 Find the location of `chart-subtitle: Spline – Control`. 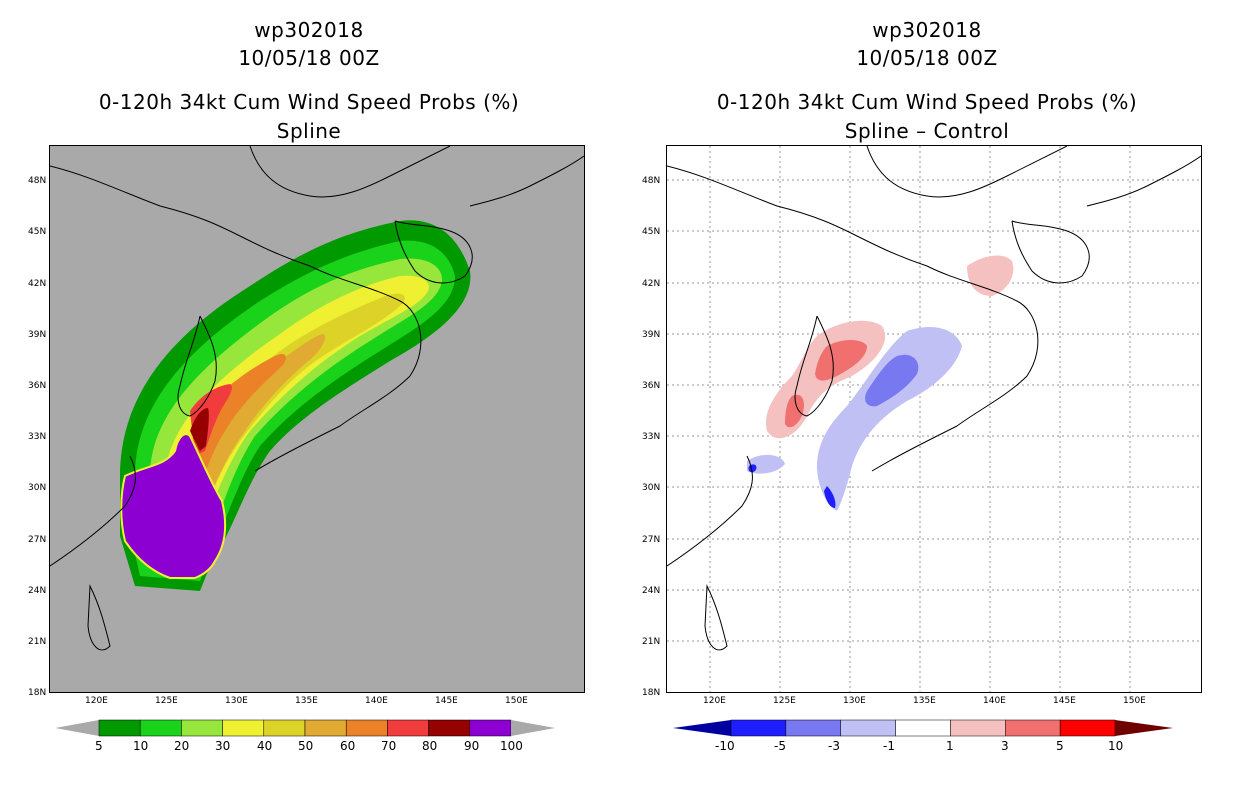

chart-subtitle: Spline – Control is located at coordinates (927, 131).